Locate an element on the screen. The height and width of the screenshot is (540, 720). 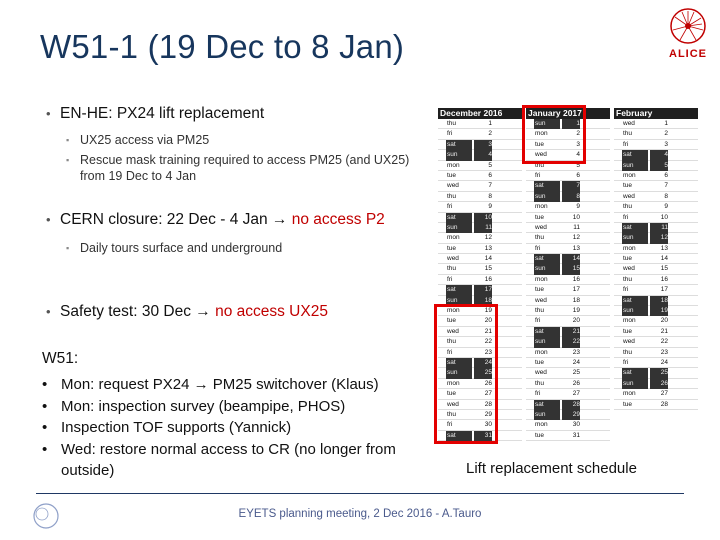
calendar-day: sat 17 is located at coordinates (480, 290).